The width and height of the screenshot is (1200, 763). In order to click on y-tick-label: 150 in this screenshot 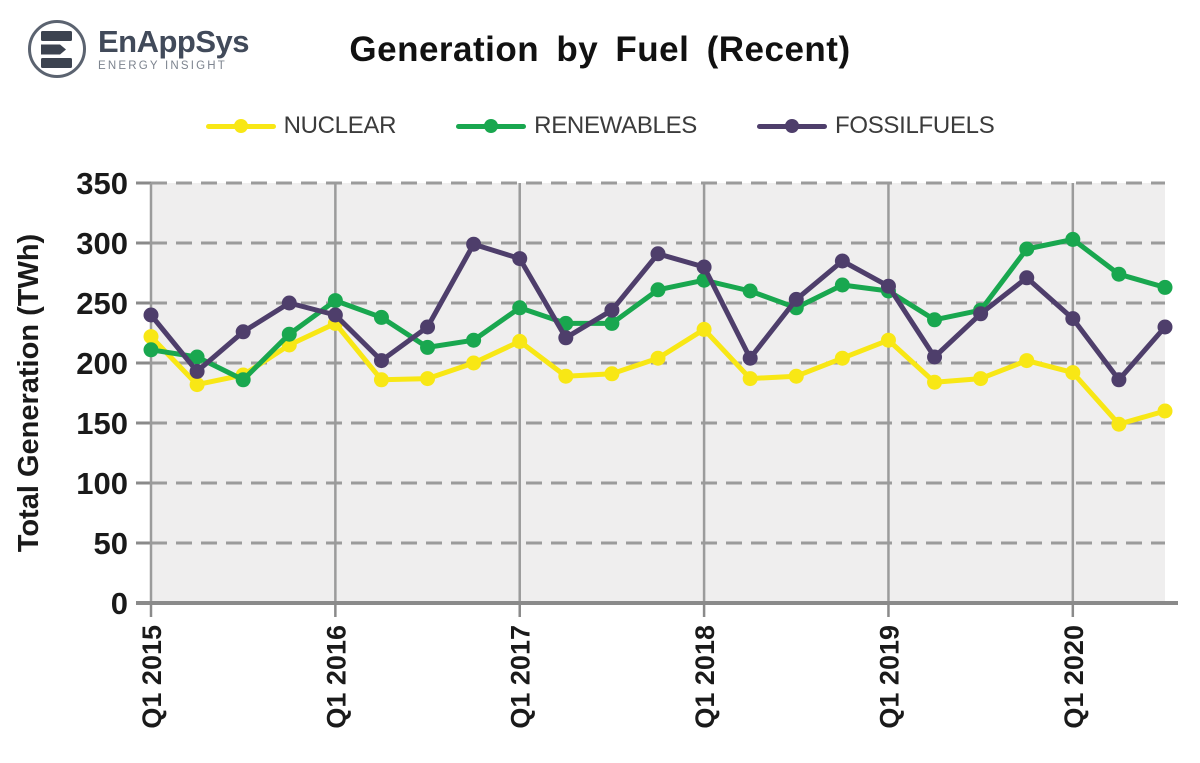, I will do `click(102, 423)`.